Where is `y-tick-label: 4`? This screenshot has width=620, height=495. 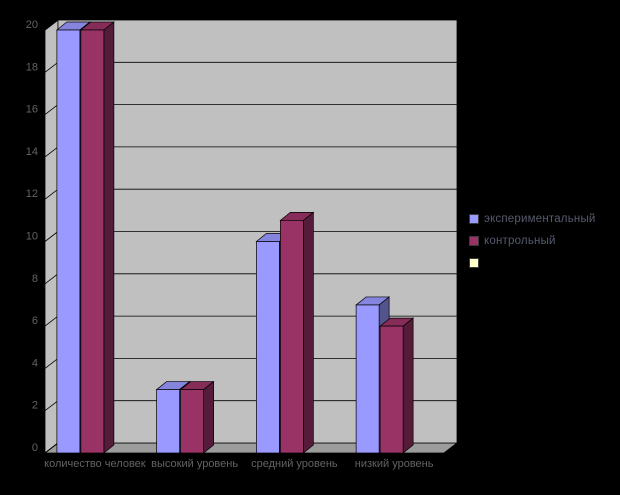 y-tick-label: 4 is located at coordinates (35, 363).